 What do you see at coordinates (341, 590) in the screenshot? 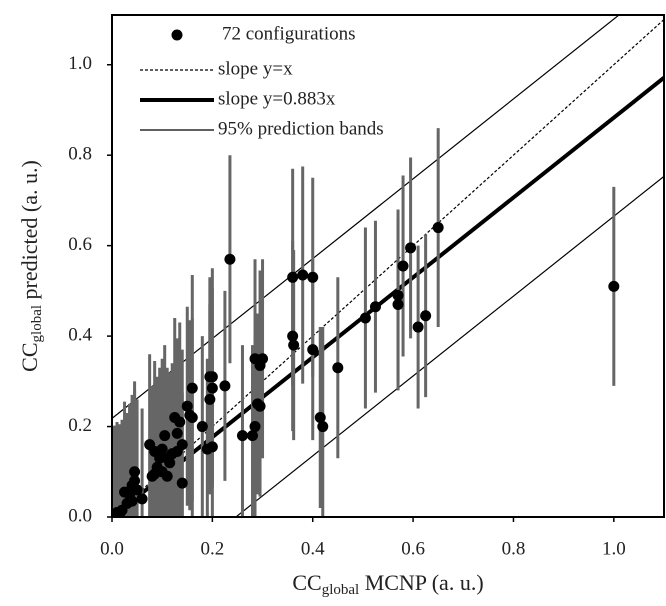
I see `x-label-sub: global` at bounding box center [341, 590].